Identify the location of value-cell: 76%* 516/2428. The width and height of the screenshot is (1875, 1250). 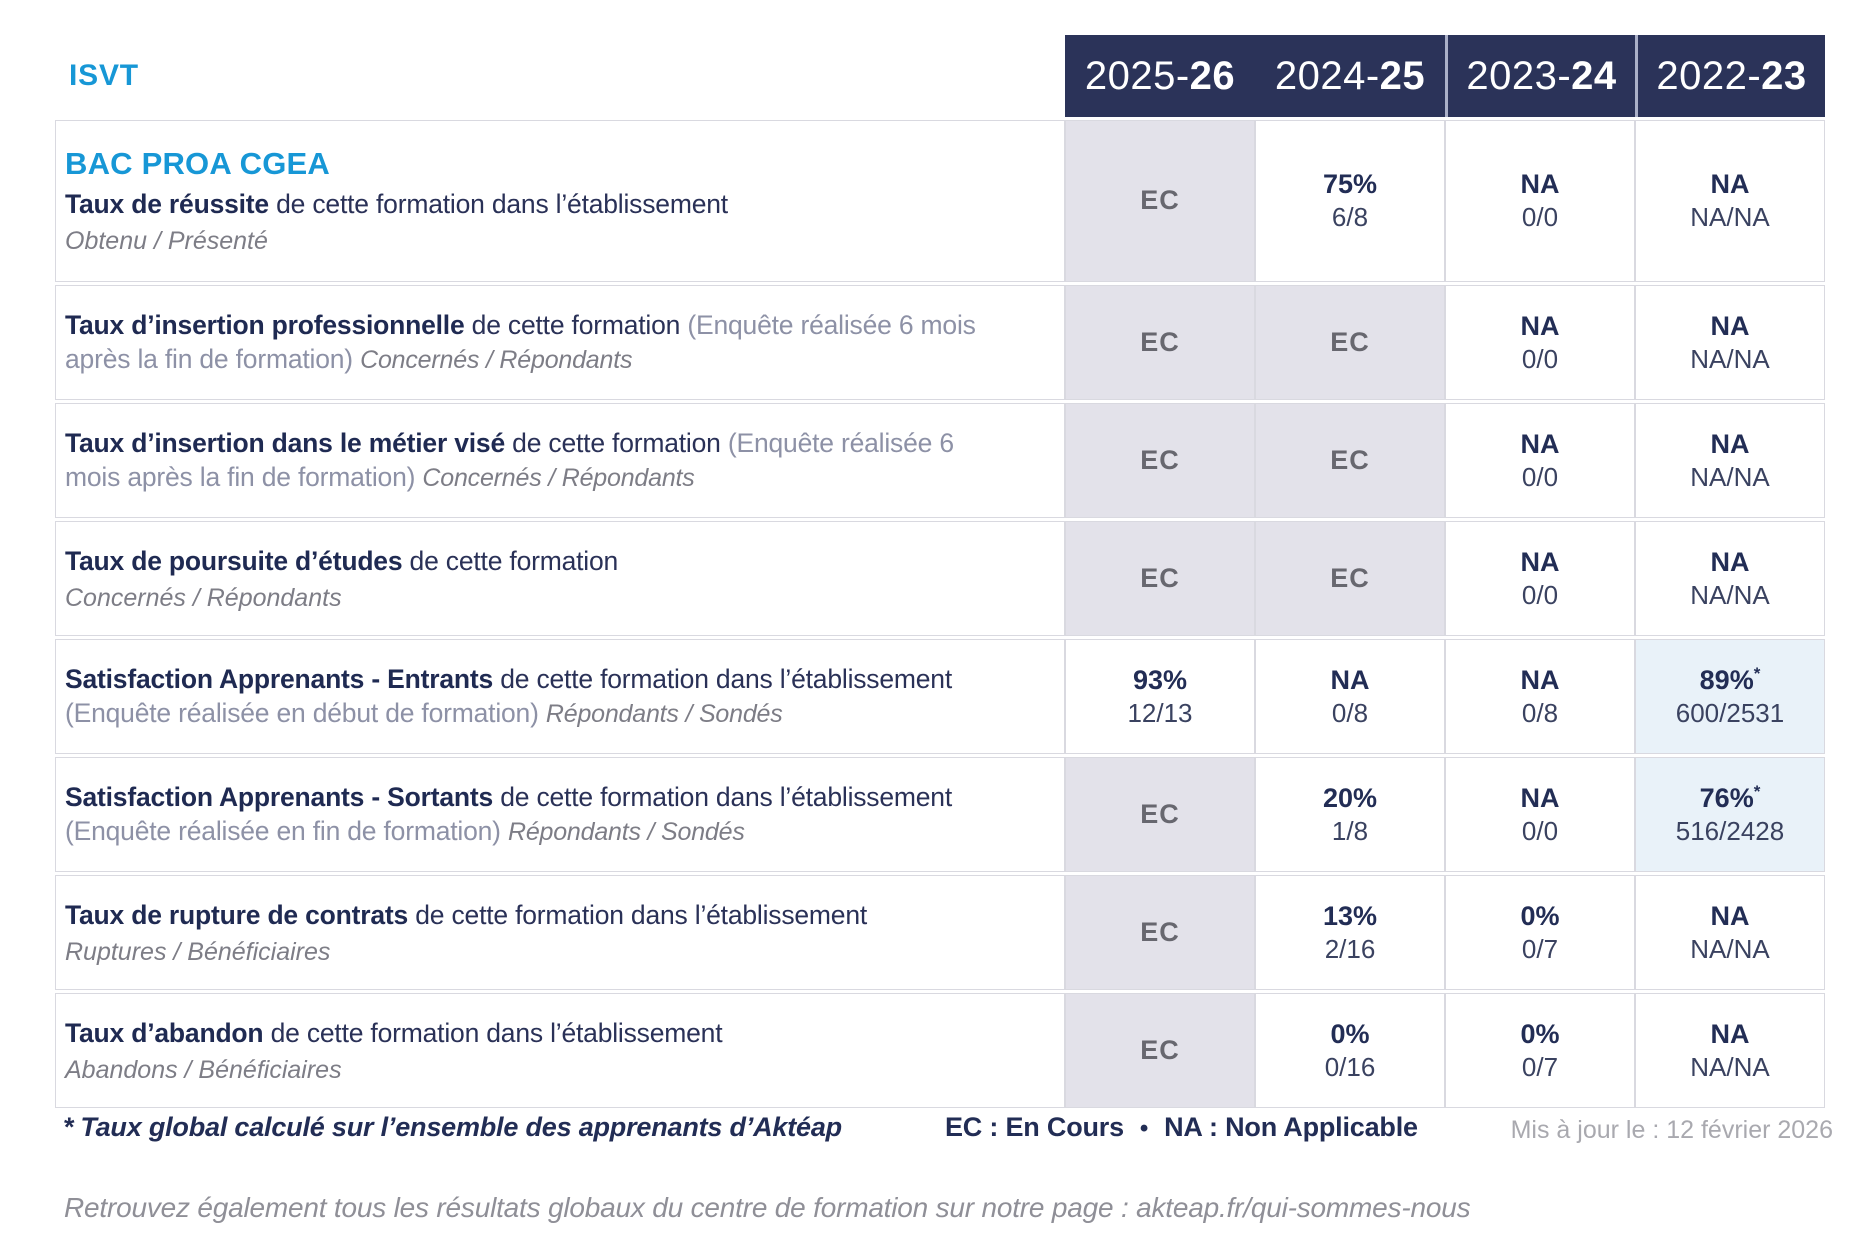
(1730, 814).